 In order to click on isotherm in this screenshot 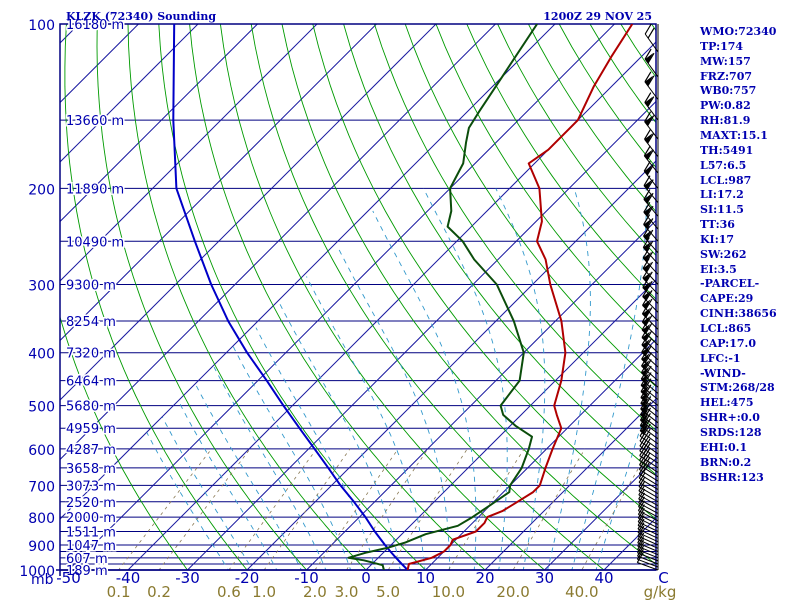, I will do `click(10, 297)`.